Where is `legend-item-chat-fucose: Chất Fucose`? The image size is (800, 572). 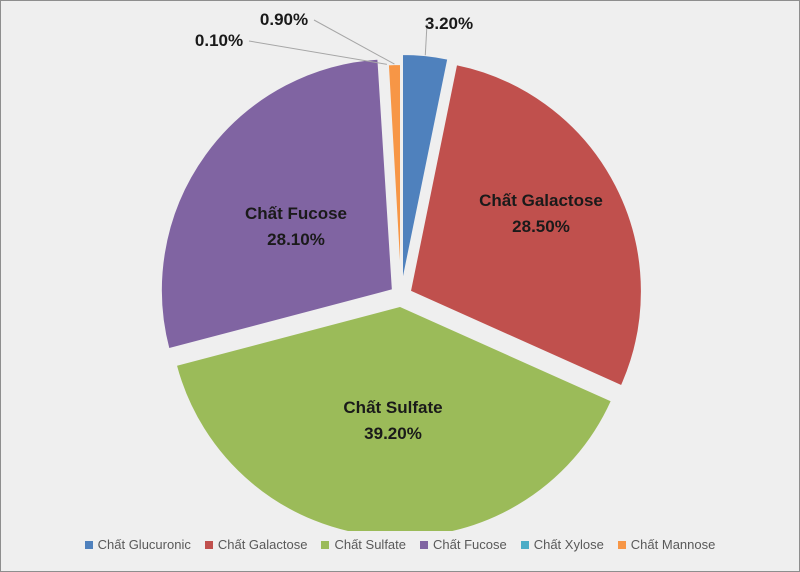 legend-item-chat-fucose: Chất Fucose is located at coordinates (463, 544).